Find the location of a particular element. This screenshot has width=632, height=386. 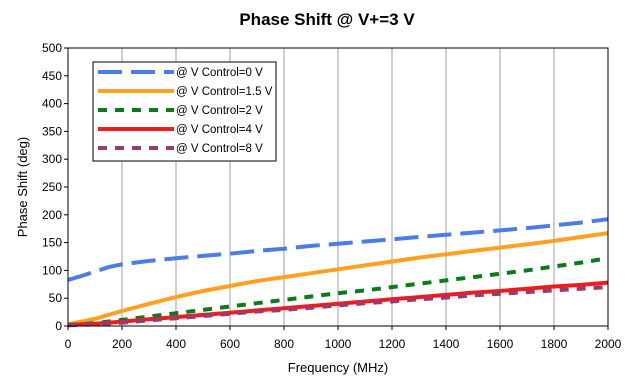

y-tick-label: 100 is located at coordinates (52, 270).